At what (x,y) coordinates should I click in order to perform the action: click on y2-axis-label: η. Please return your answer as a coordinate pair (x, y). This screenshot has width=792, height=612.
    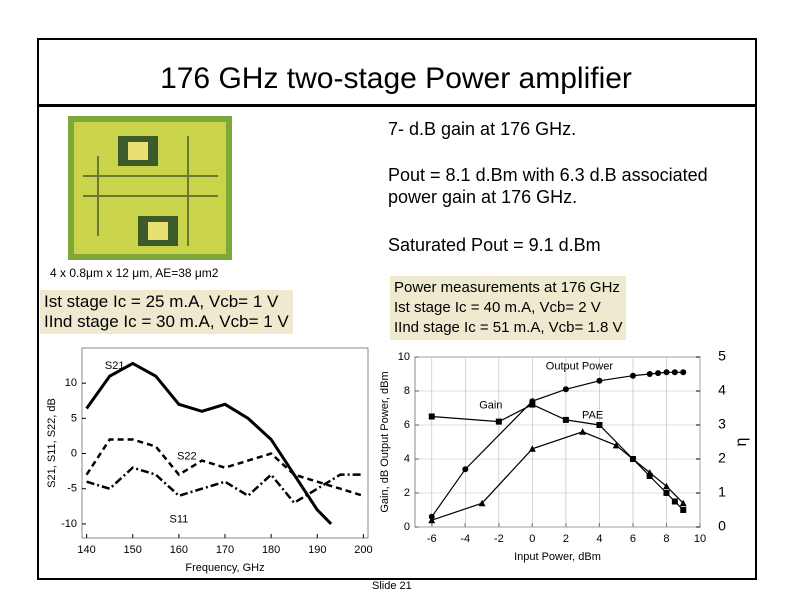
    Looking at the image, I should click on (741, 442).